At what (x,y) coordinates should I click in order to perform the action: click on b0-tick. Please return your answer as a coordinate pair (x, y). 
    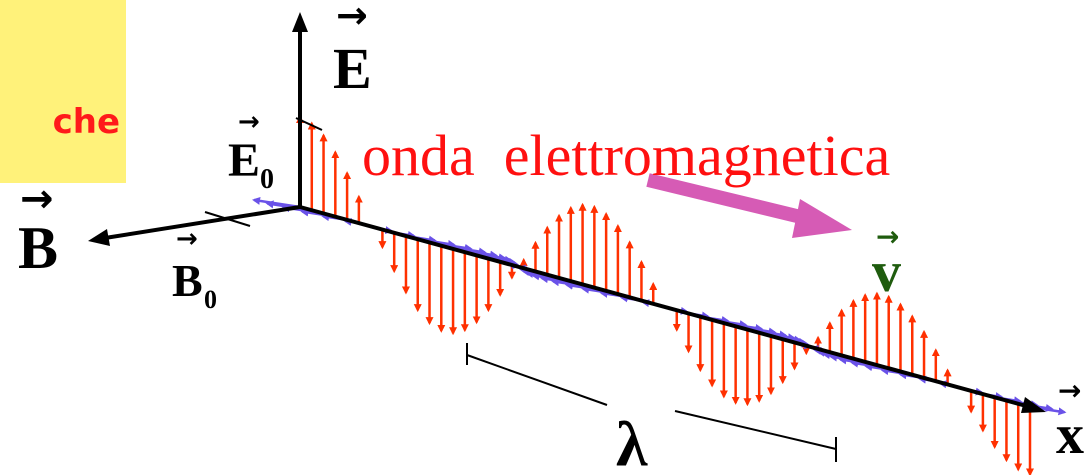
    Looking at the image, I should click on (227, 219).